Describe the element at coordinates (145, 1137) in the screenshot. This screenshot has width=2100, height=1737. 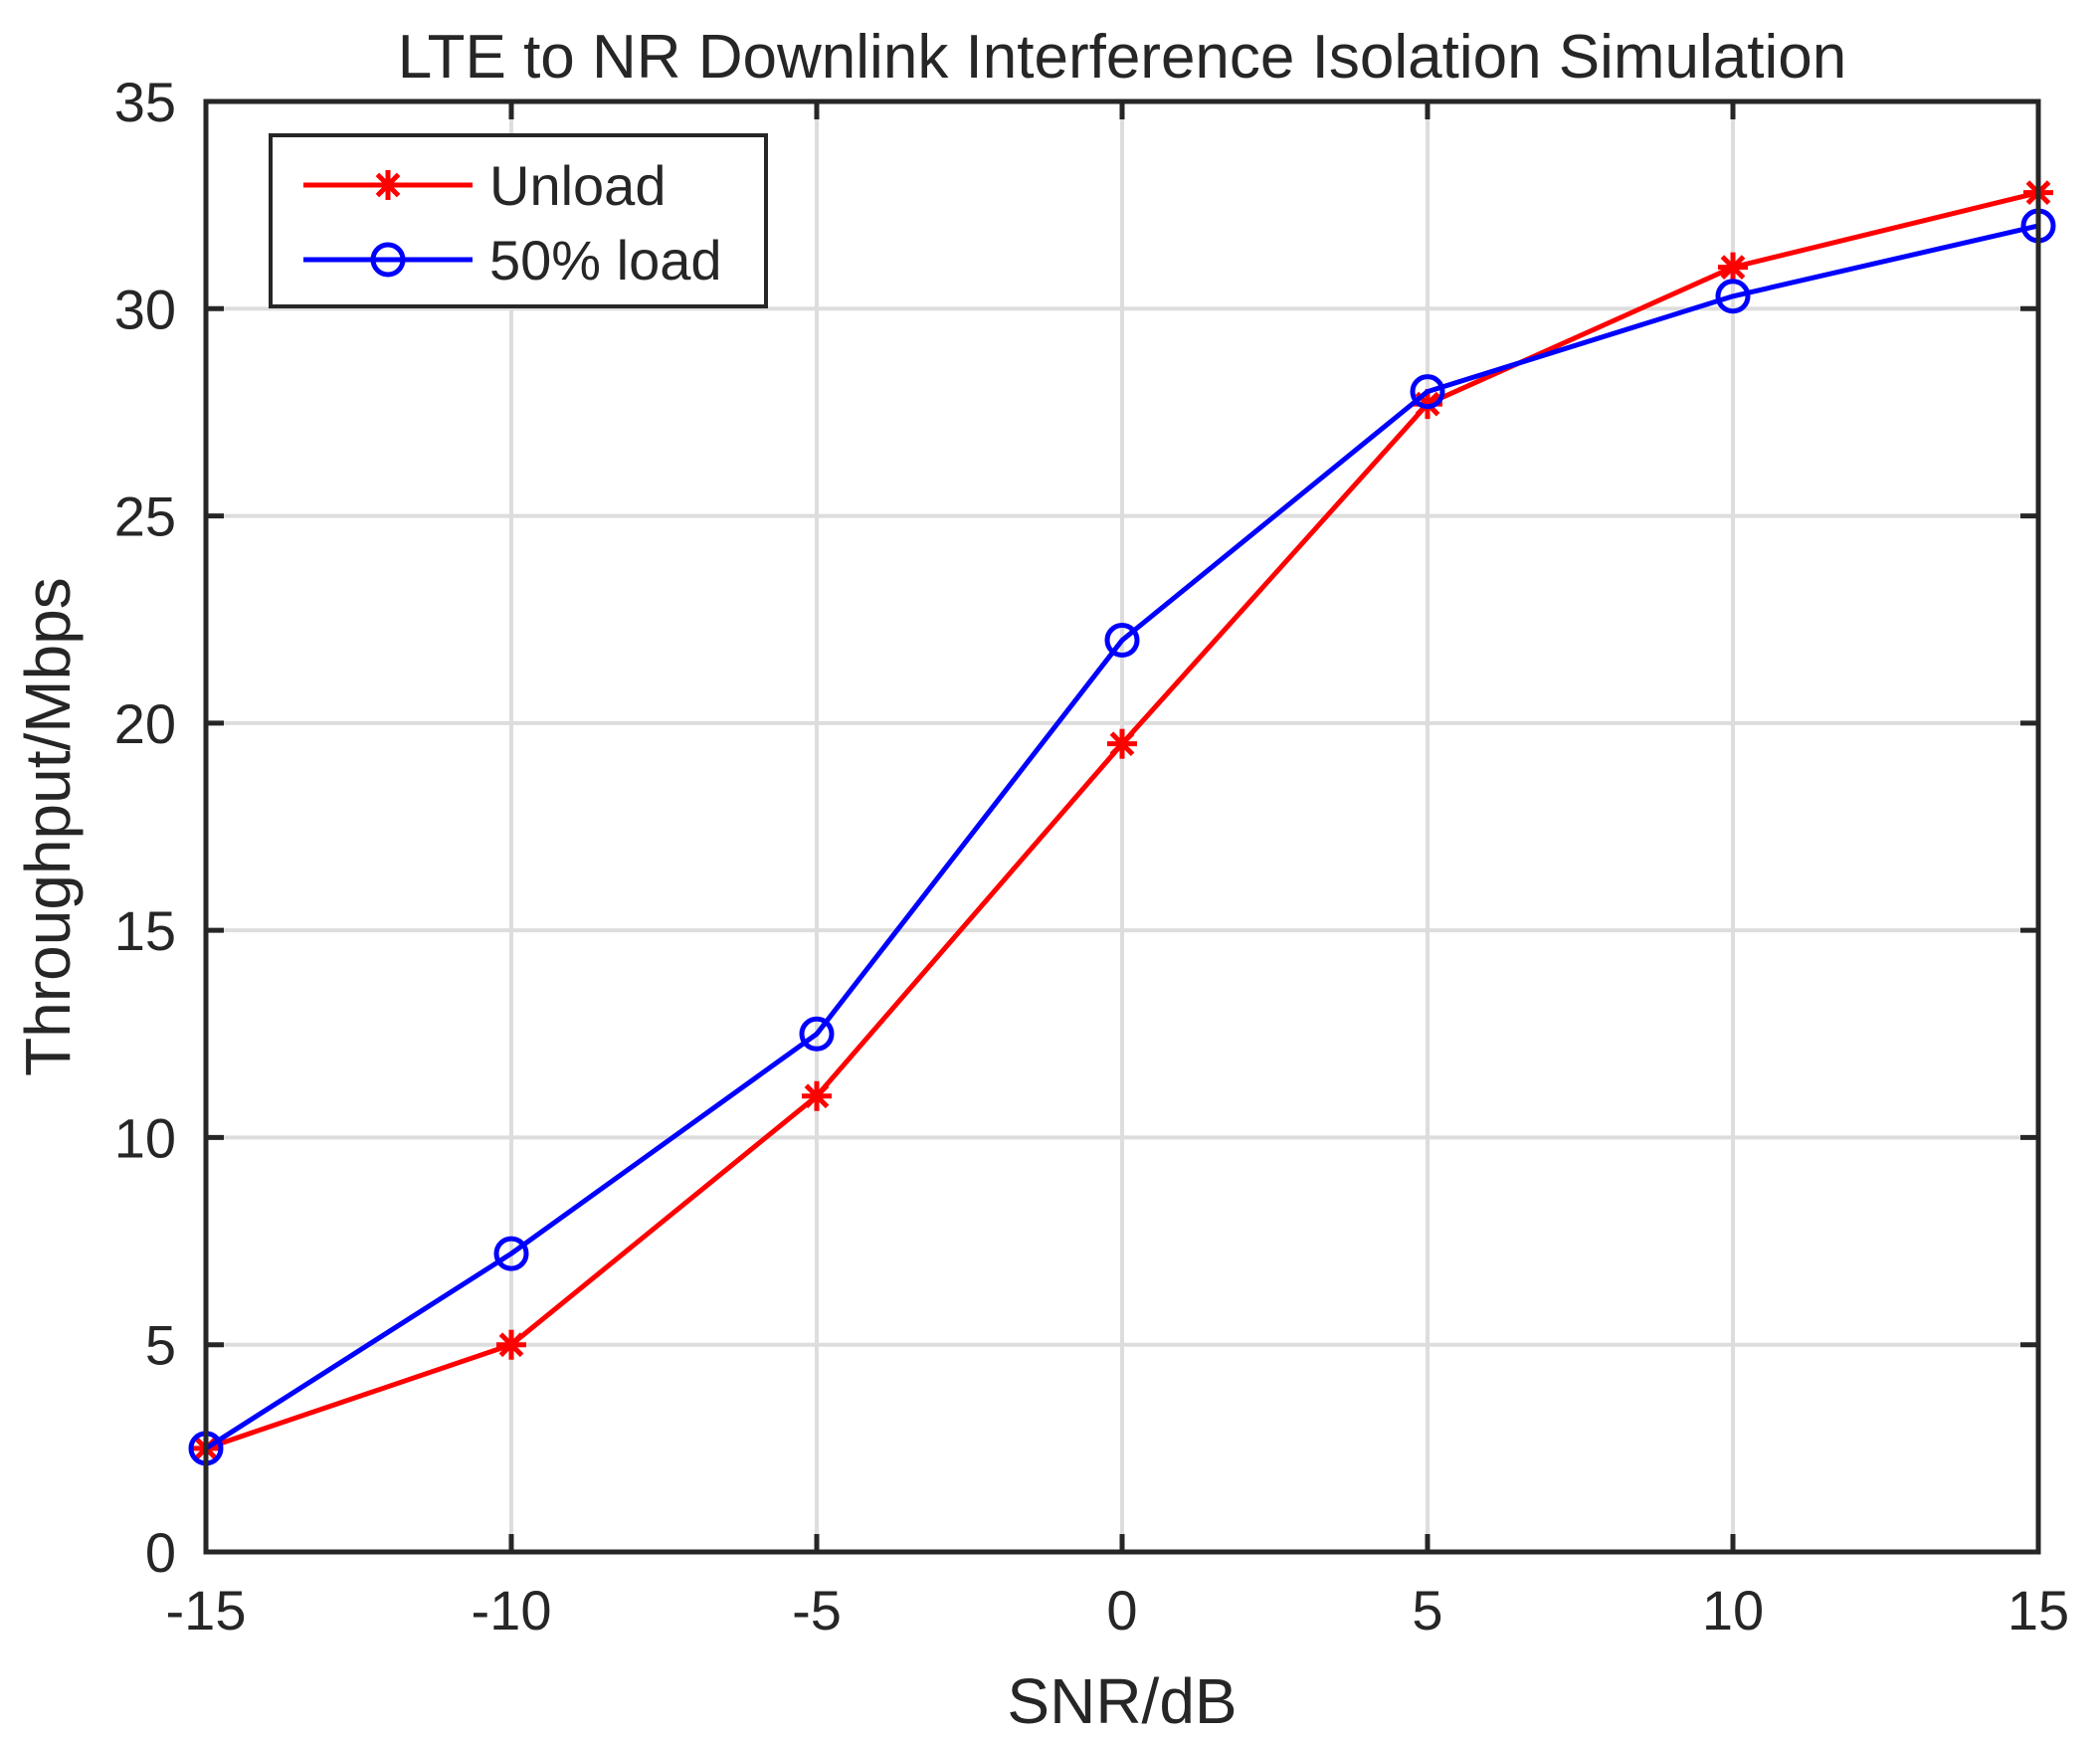
I see `y-tick-label: 10` at that location.